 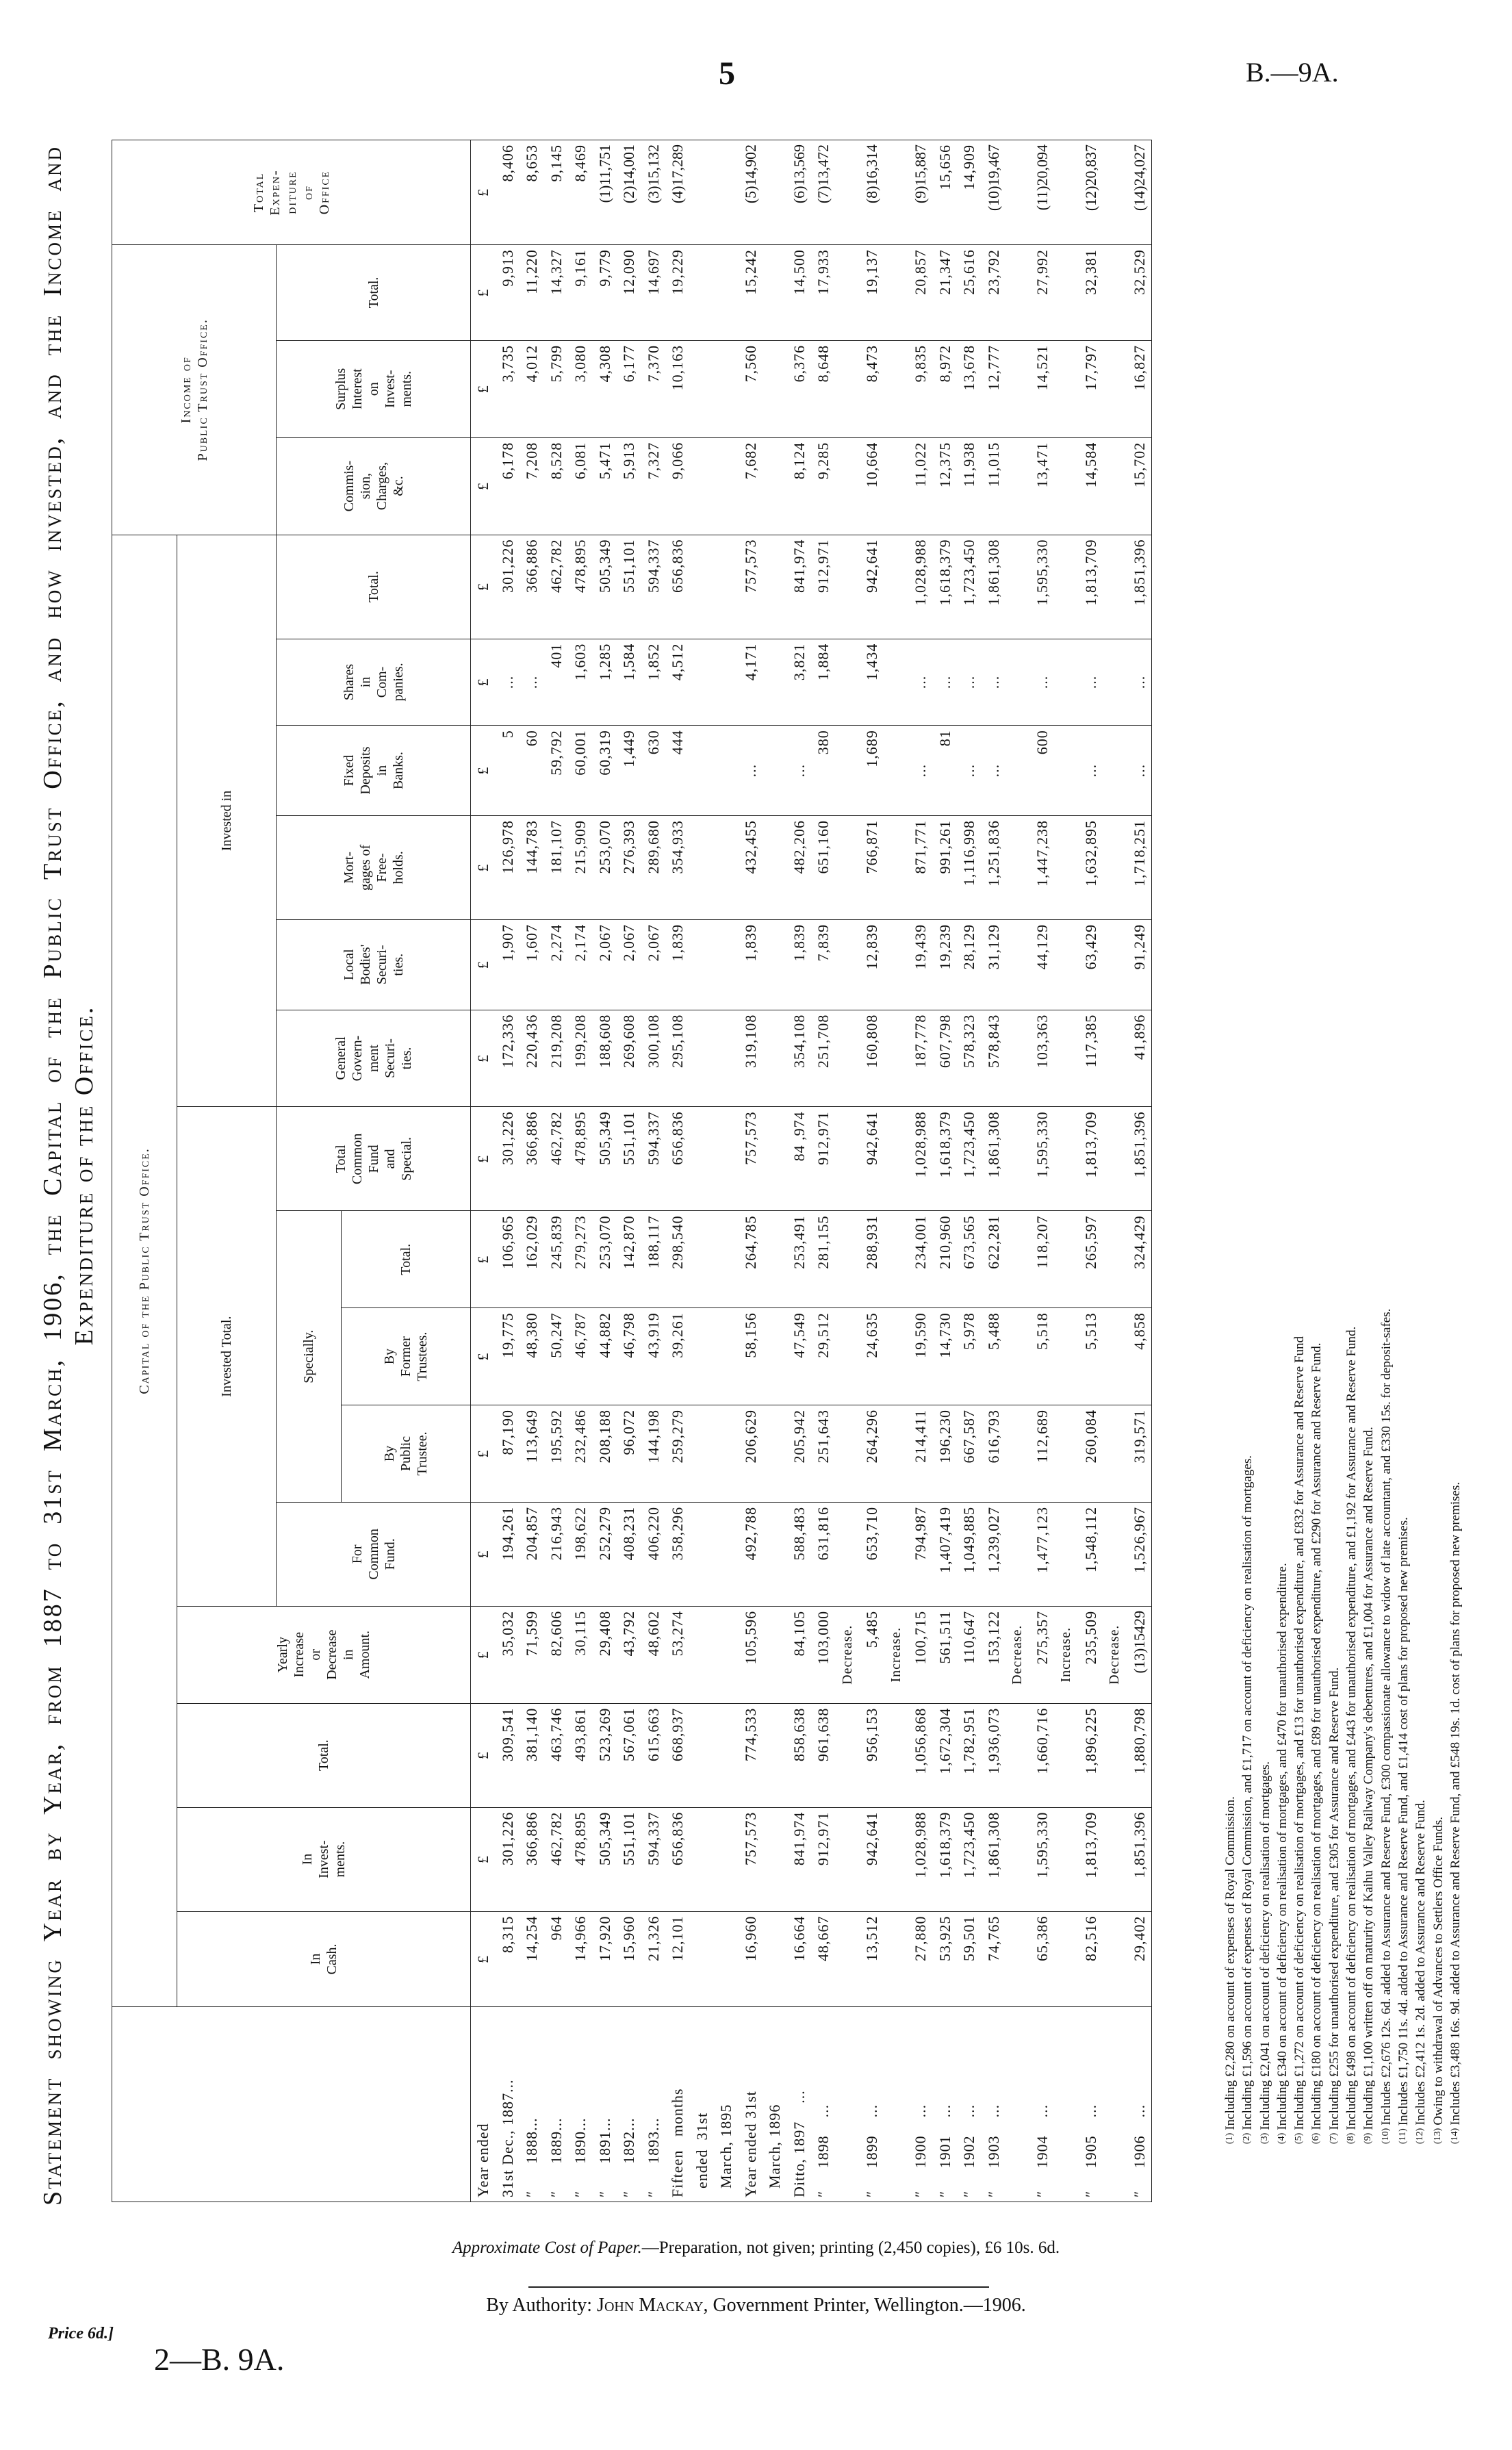 I want to click on cell-yearly-change: 153,122, so click(x=993, y=1655).